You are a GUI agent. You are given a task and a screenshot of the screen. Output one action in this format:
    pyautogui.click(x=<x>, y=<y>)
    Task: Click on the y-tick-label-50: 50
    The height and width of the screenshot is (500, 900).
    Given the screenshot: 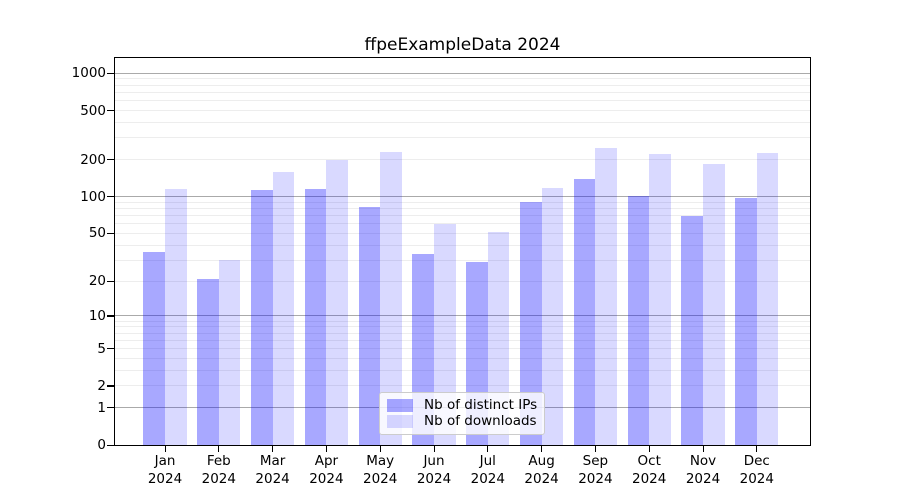 What is the action you would take?
    pyautogui.click(x=97, y=233)
    